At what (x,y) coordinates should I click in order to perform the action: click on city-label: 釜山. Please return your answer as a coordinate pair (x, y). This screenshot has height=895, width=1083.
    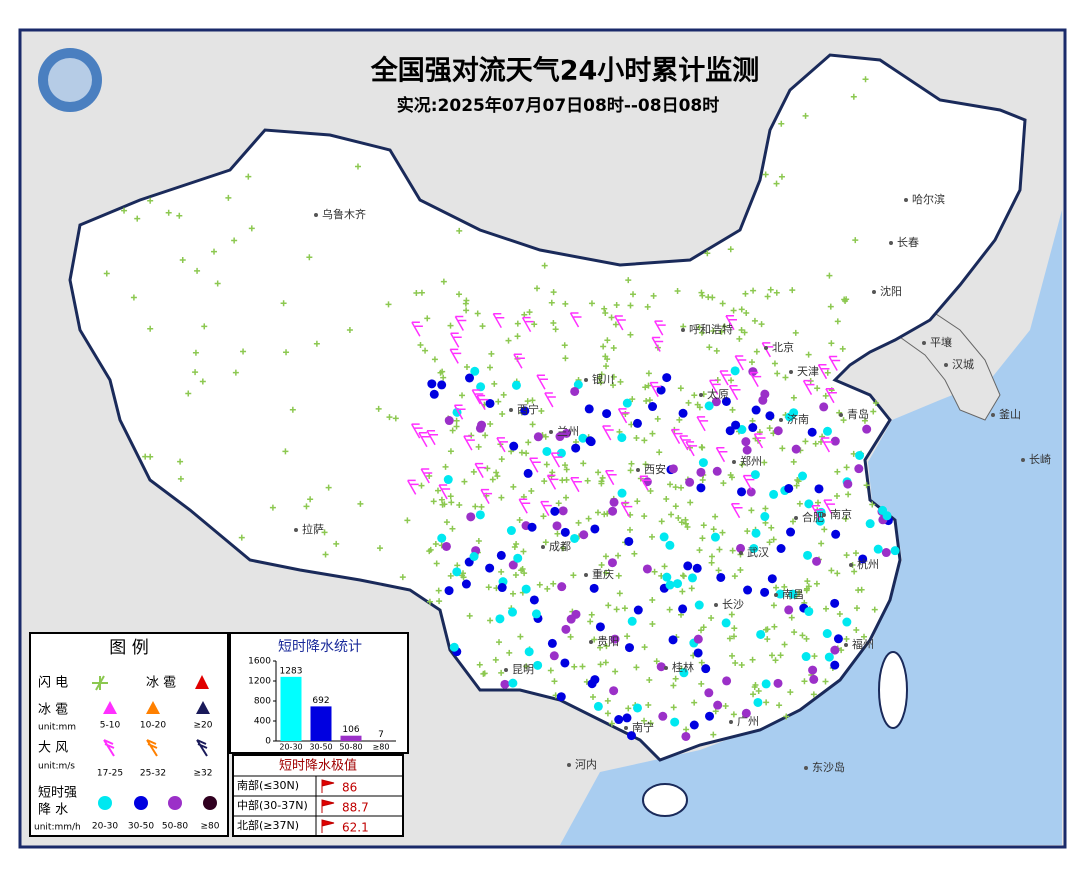
    Looking at the image, I should click on (1010, 414).